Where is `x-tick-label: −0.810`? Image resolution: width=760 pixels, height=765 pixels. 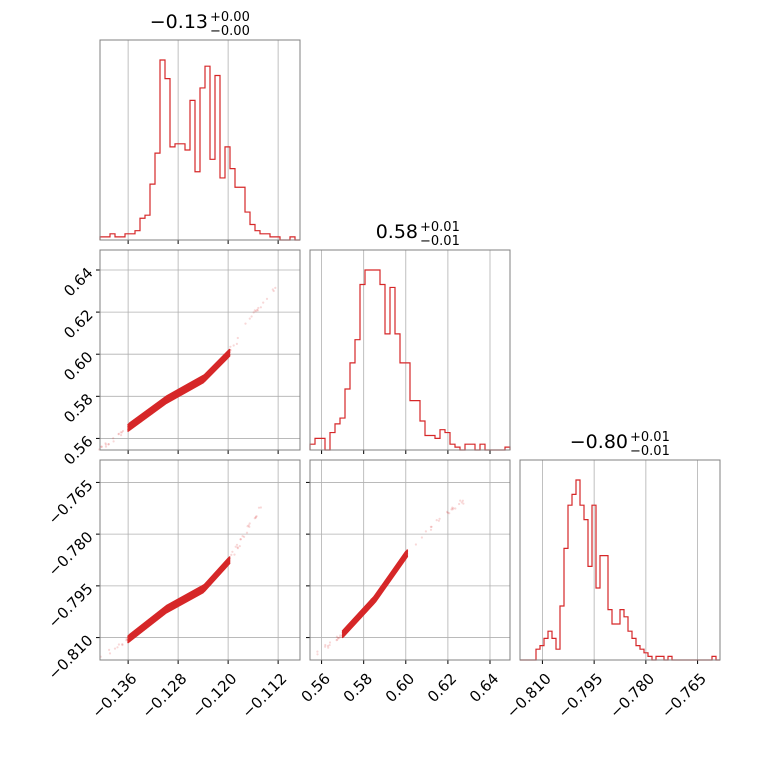 x-tick-label: −0.810 is located at coordinates (529, 696).